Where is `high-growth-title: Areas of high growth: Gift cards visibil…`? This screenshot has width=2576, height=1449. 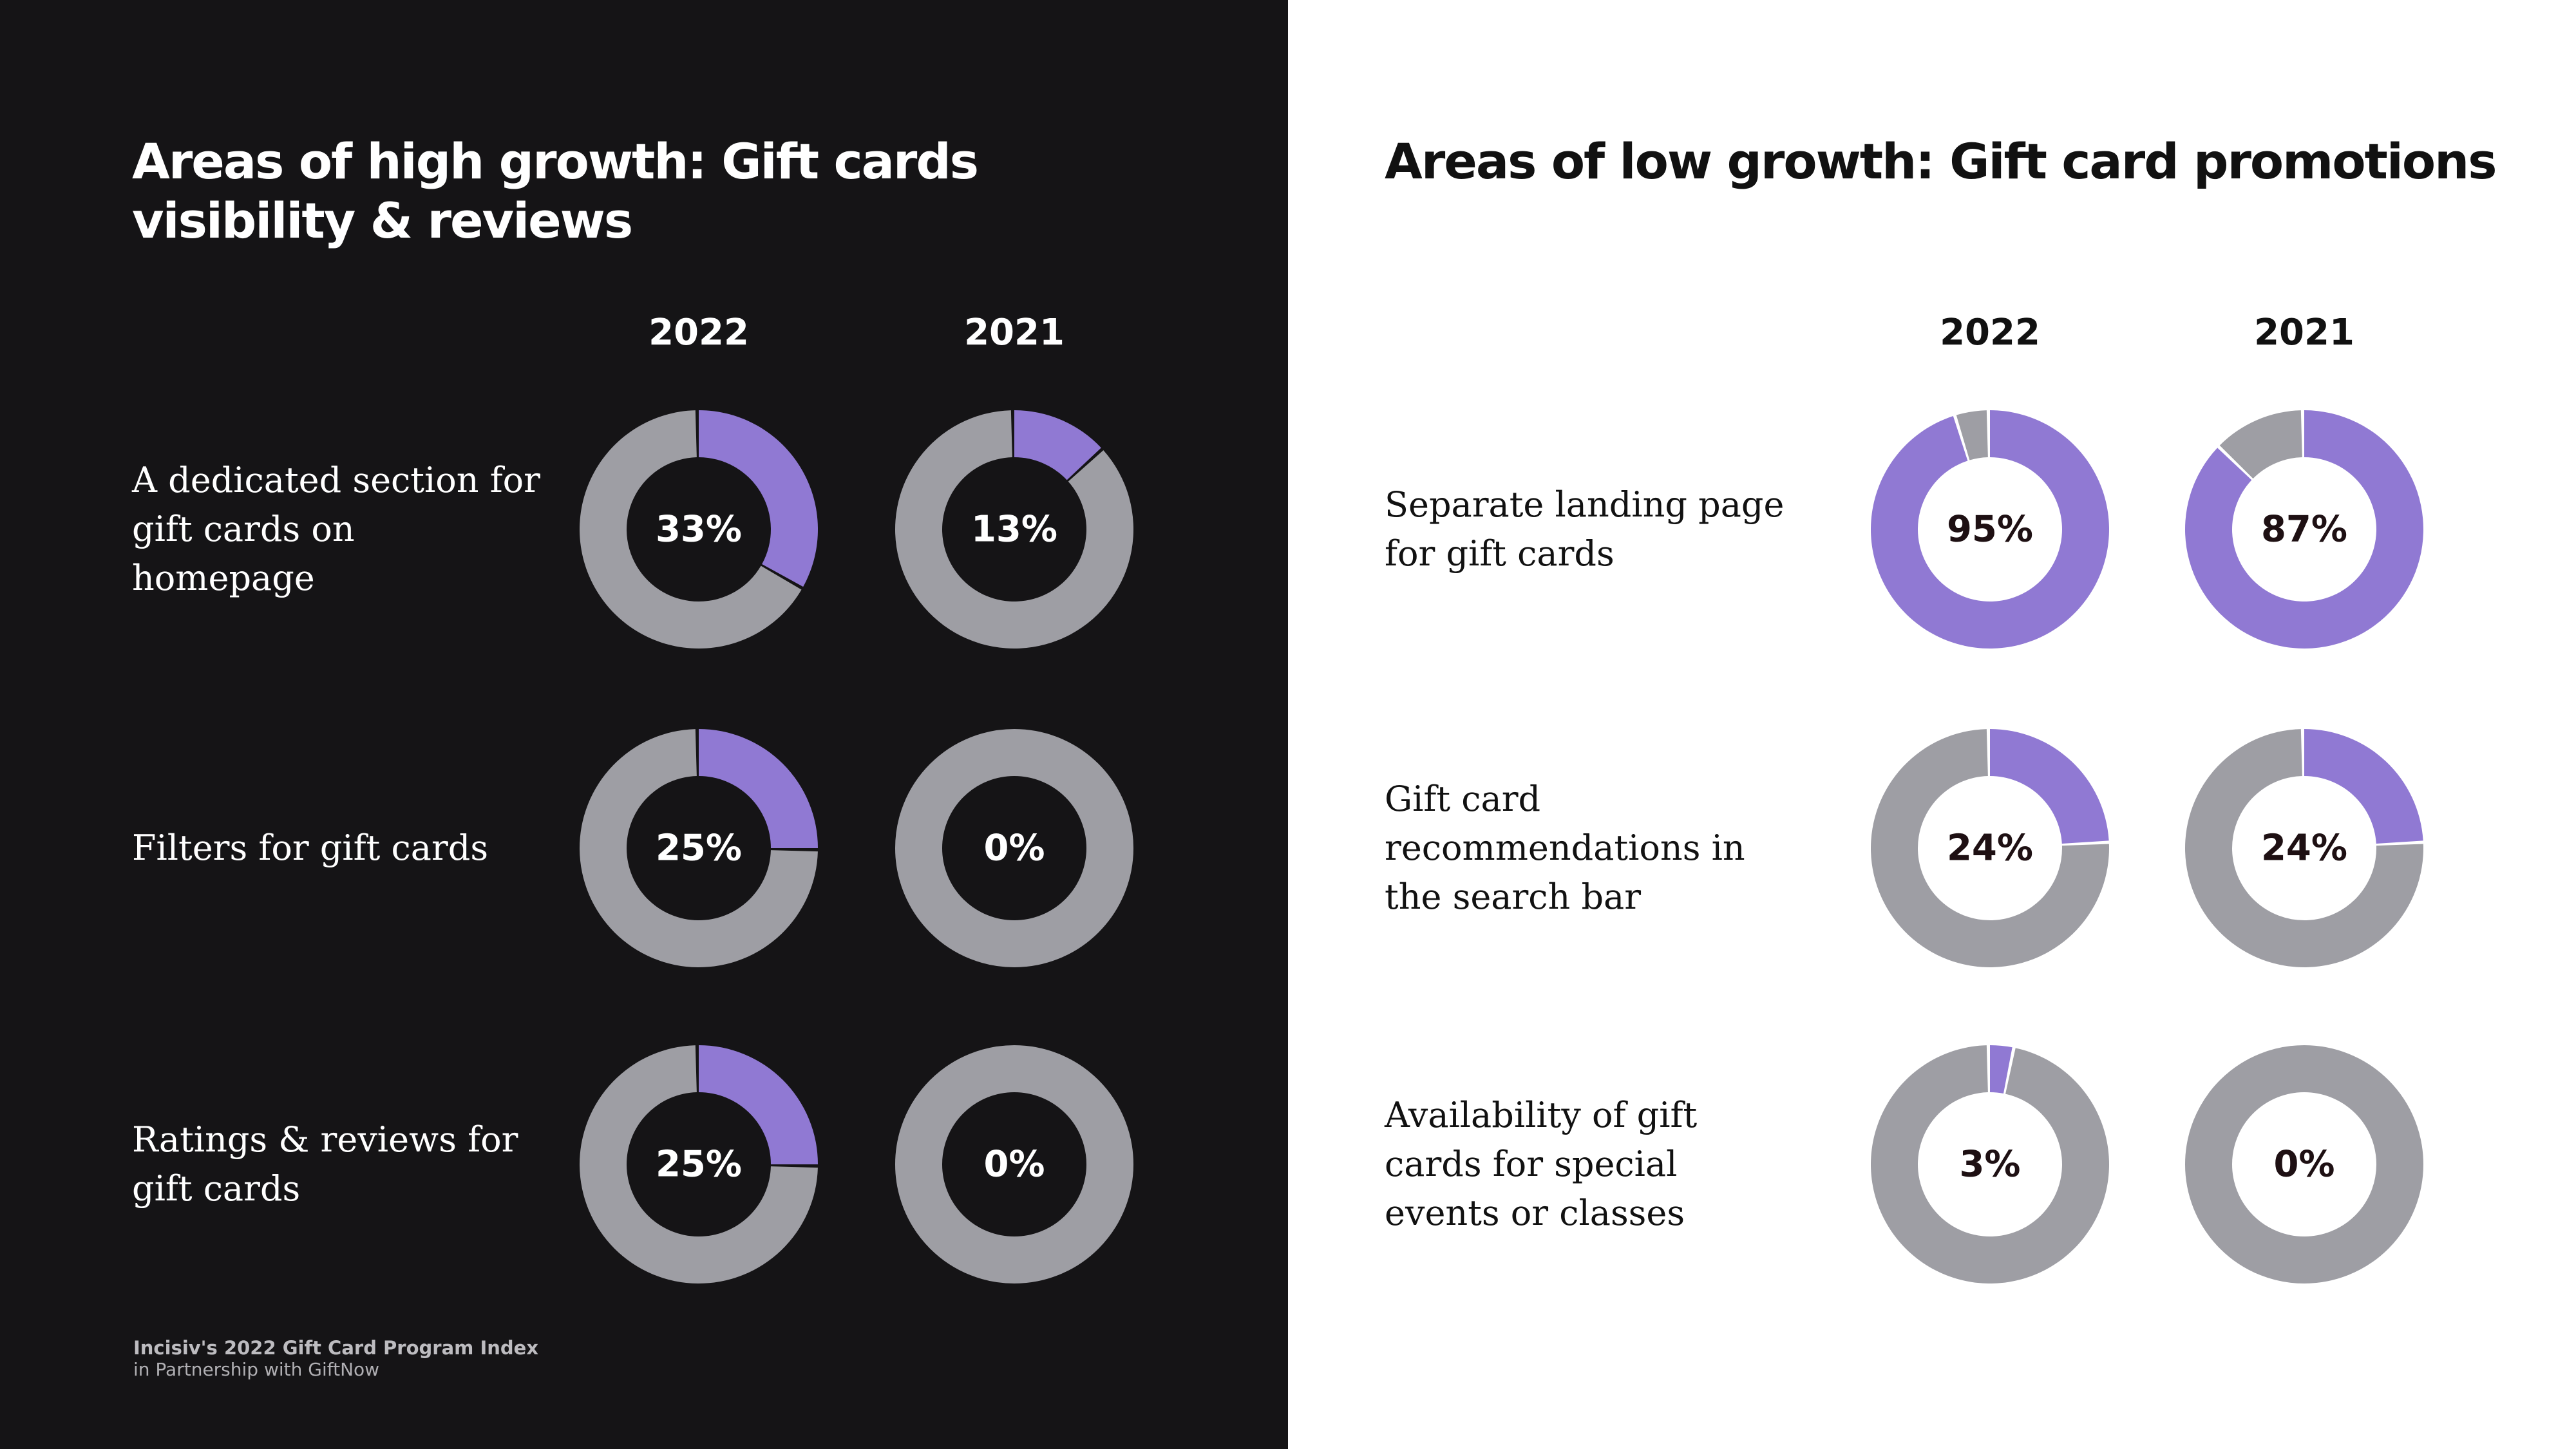
high-growth-title: Areas of high growth: Gift cards visibil… is located at coordinates (555, 191).